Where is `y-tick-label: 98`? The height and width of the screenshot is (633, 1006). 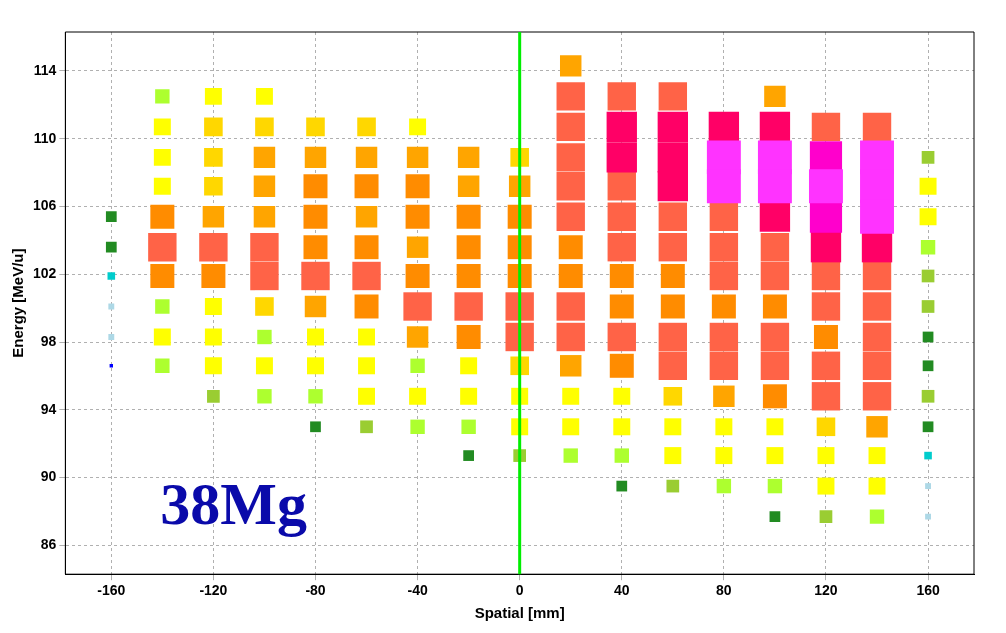
y-tick-label: 98 is located at coordinates (48, 340).